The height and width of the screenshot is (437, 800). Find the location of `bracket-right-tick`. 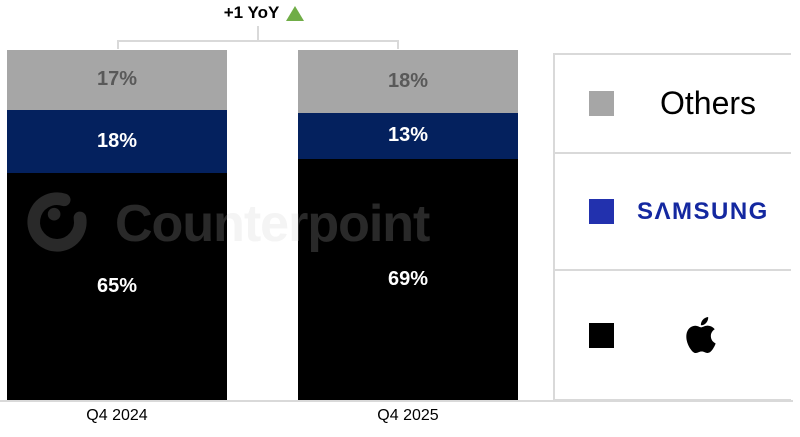

bracket-right-tick is located at coordinates (398, 44).